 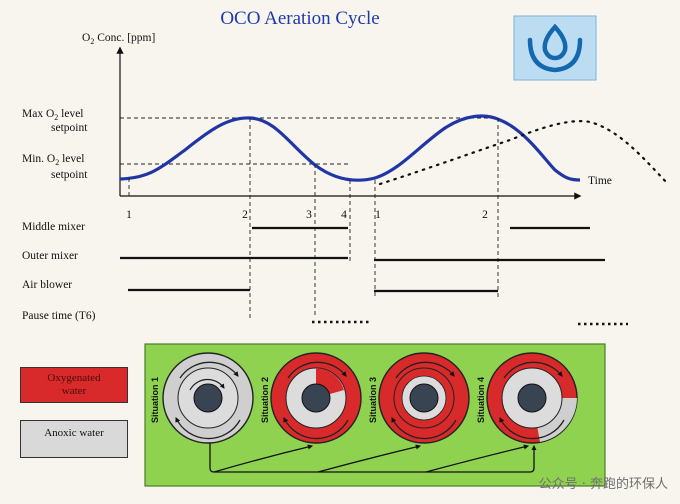 What do you see at coordinates (53, 160) in the screenshot?
I see `svg-text: Min. O2 level` at bounding box center [53, 160].